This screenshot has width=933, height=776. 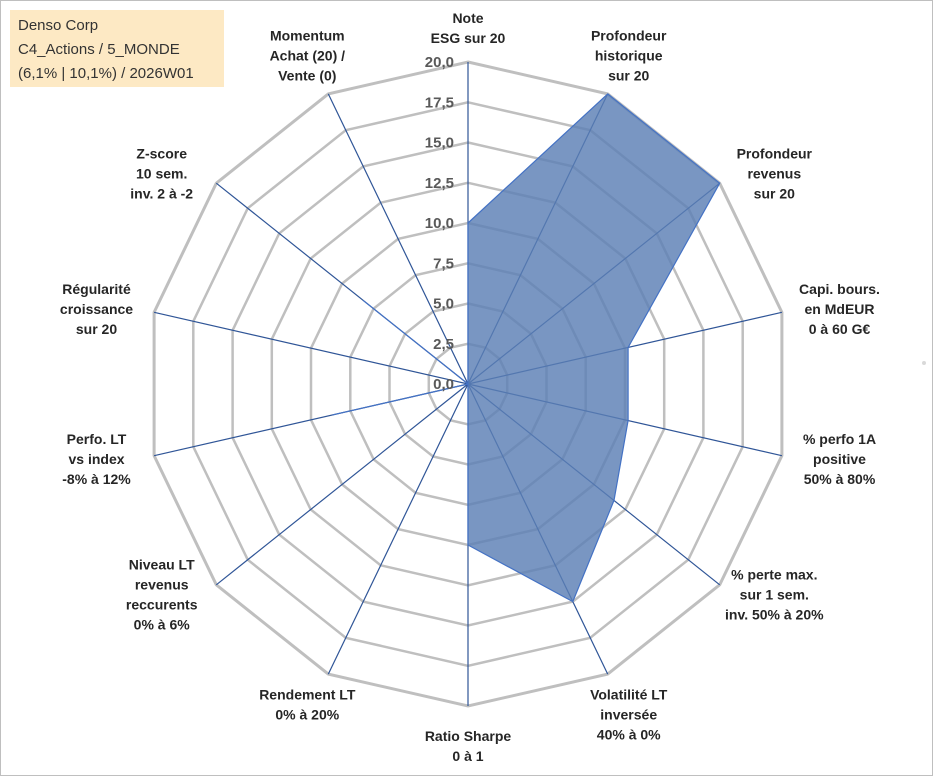 What do you see at coordinates (467, 18) in the screenshot?
I see `axis-label-line: Note` at bounding box center [467, 18].